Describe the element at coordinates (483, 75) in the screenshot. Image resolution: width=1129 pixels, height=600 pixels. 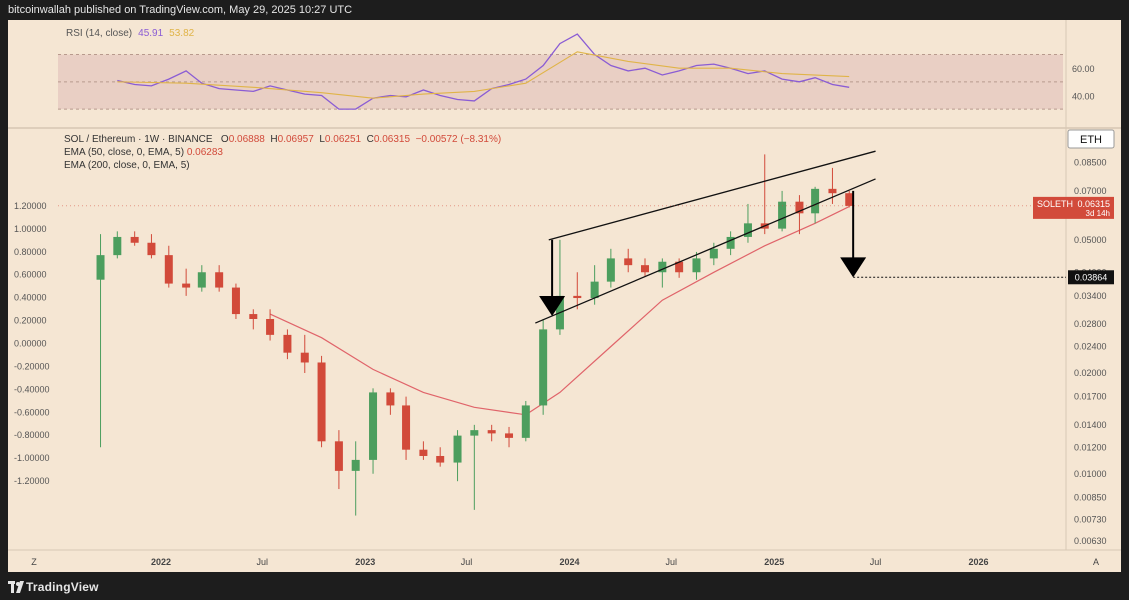
I see `rsi-ma-line` at that location.